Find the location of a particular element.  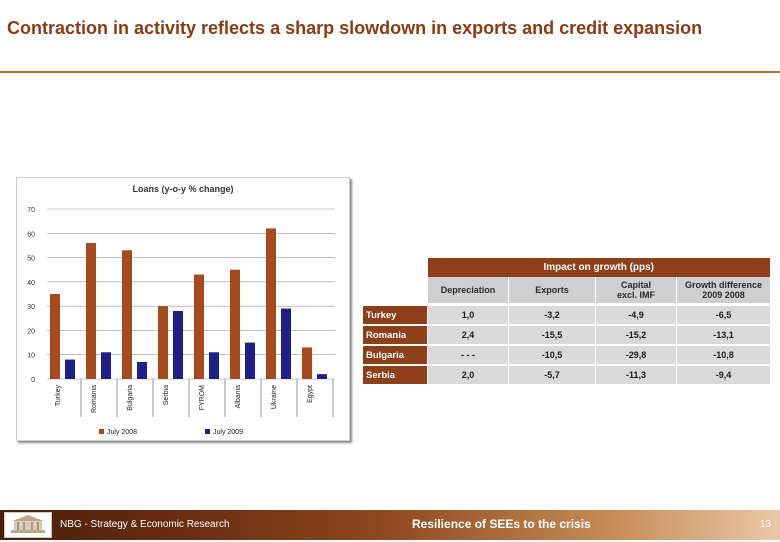

table-corner is located at coordinates (395, 267).